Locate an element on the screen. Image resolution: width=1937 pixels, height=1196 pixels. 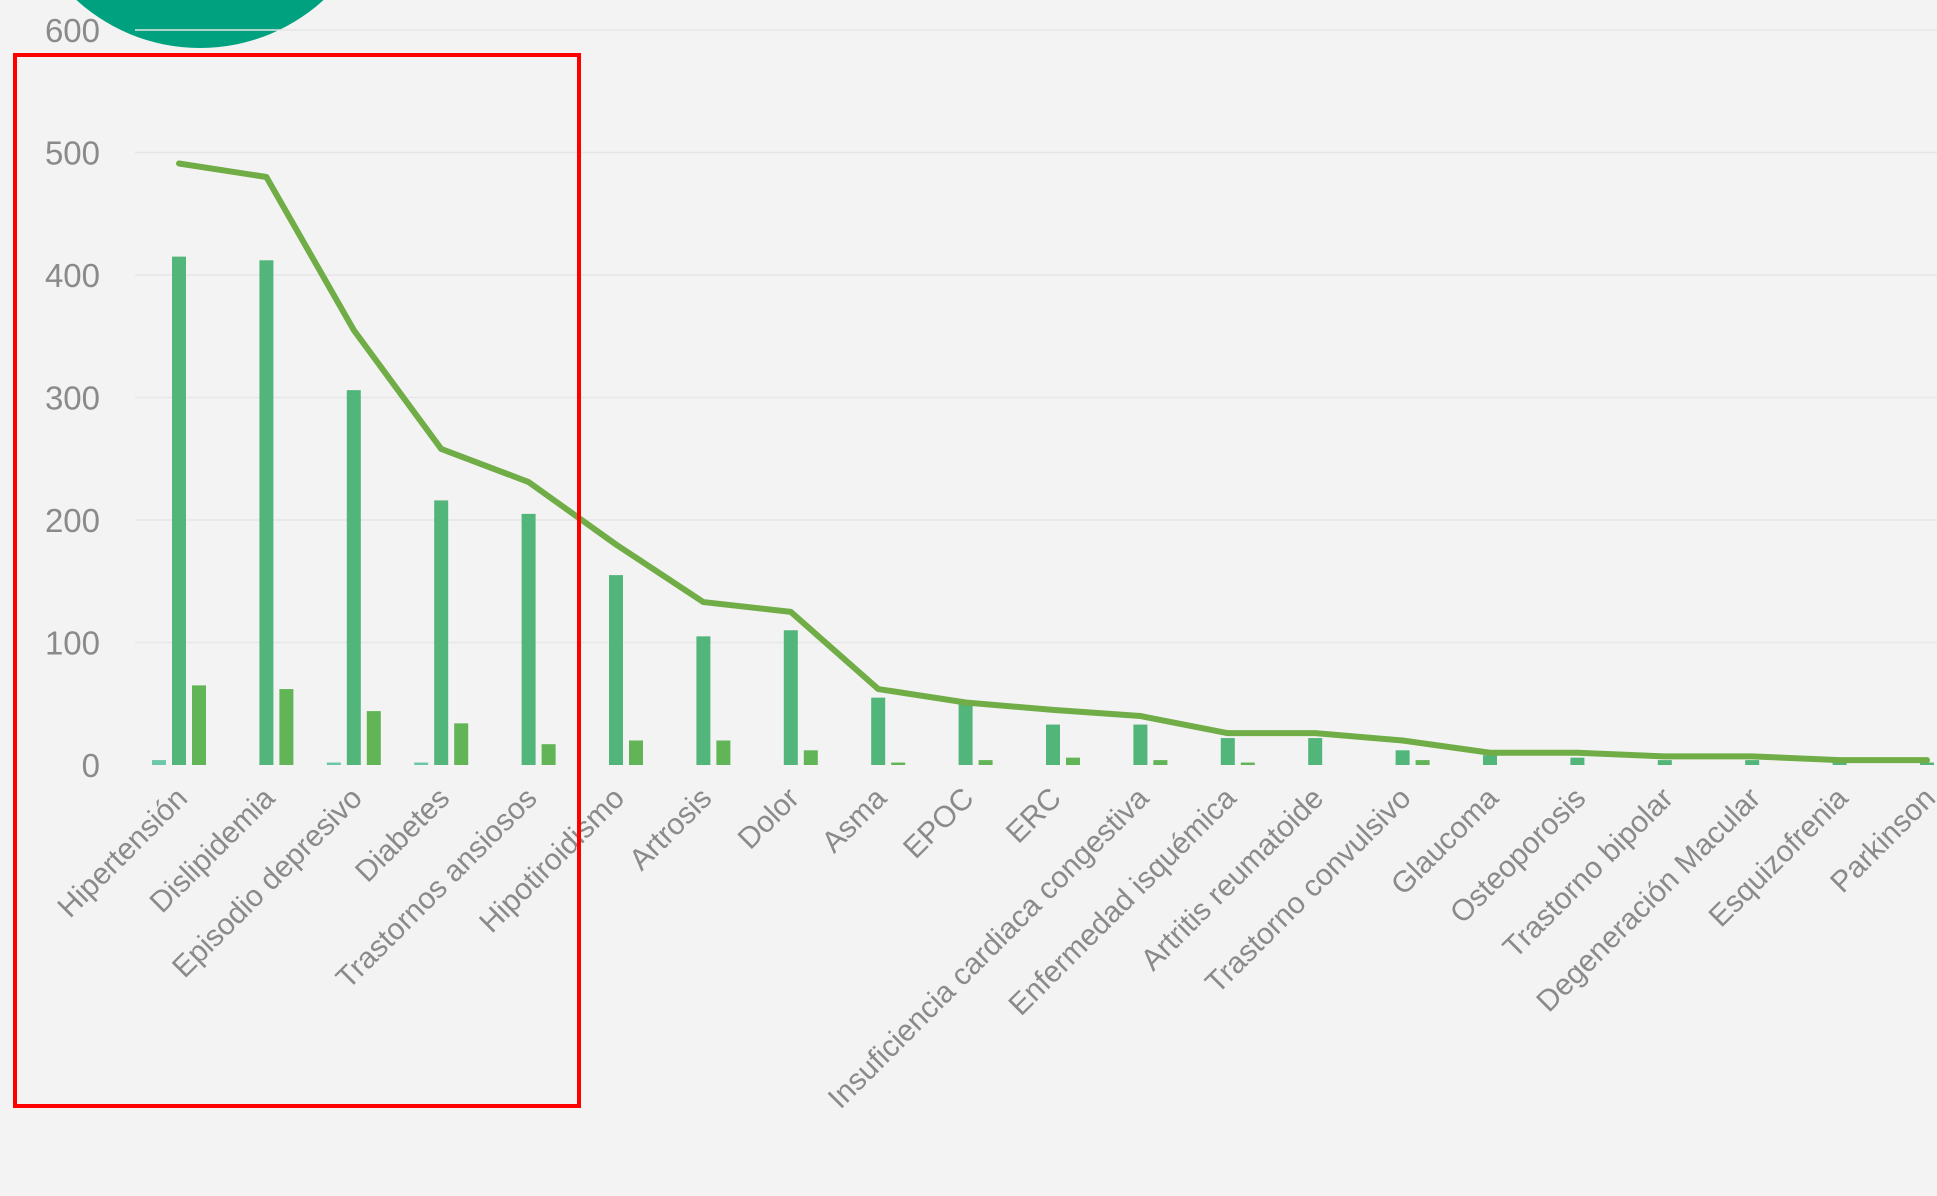
y-tick-label: 600 is located at coordinates (72, 30).